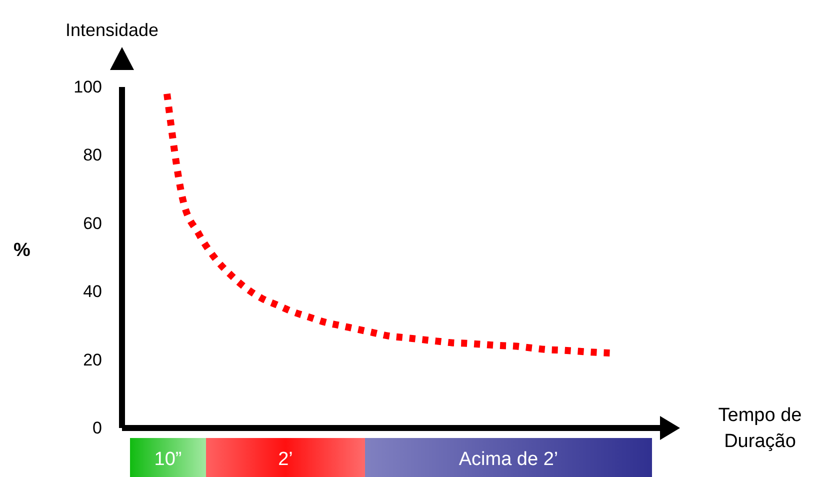 The height and width of the screenshot is (477, 820). What do you see at coordinates (92, 223) in the screenshot?
I see `y-tick-label: 60` at bounding box center [92, 223].